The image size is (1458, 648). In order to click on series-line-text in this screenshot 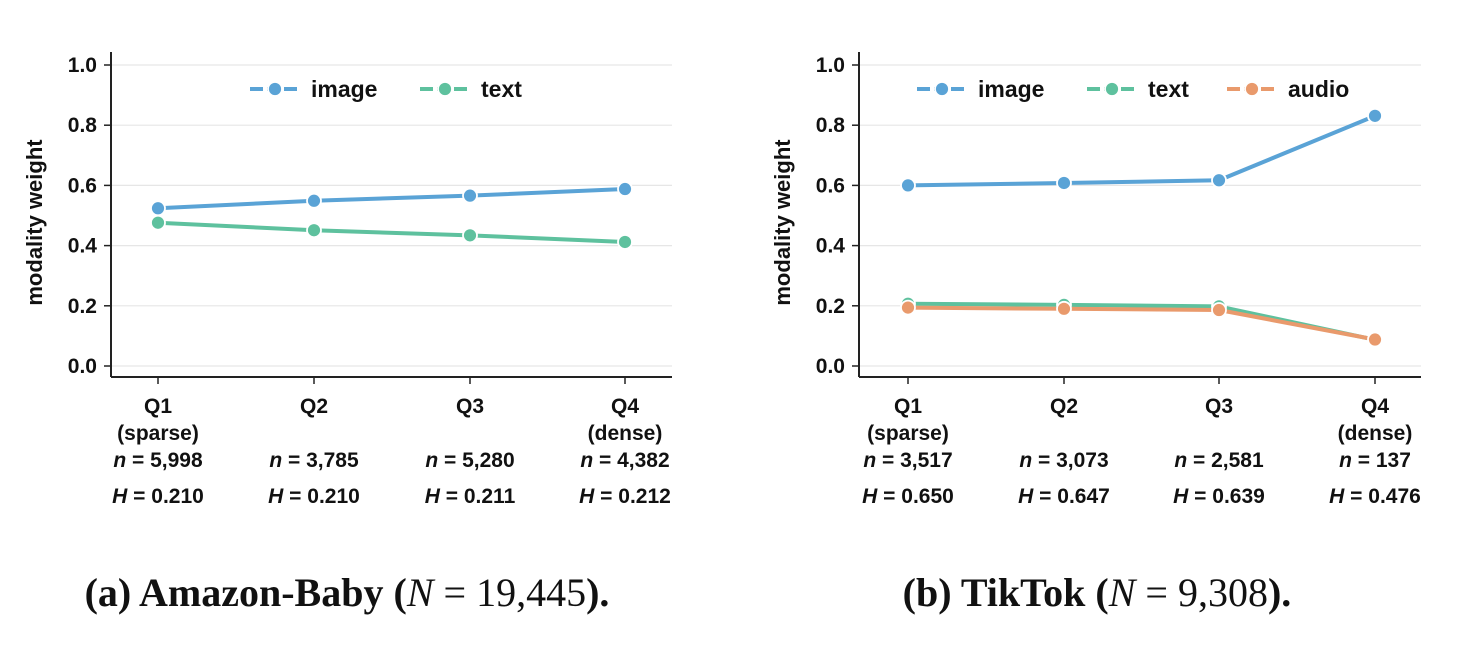, I will do `click(391, 232)`.